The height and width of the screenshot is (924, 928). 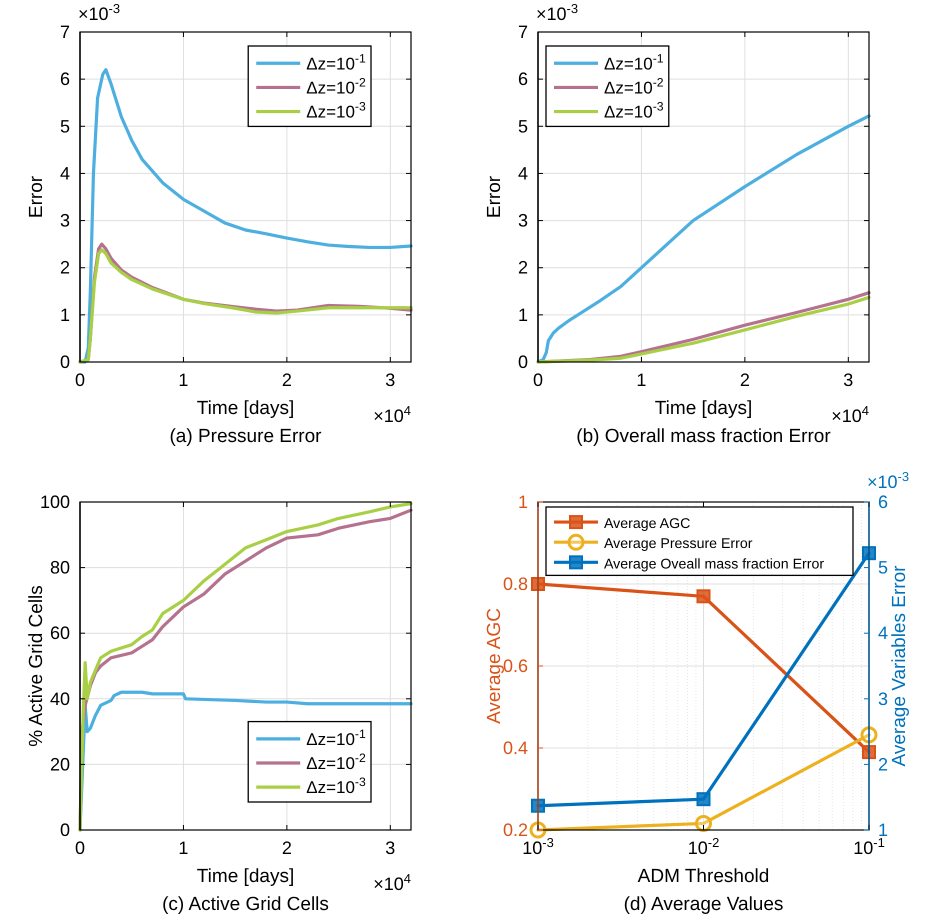 I want to click on legend-label: Average Oveall mass fraction Error, so click(x=714, y=564).